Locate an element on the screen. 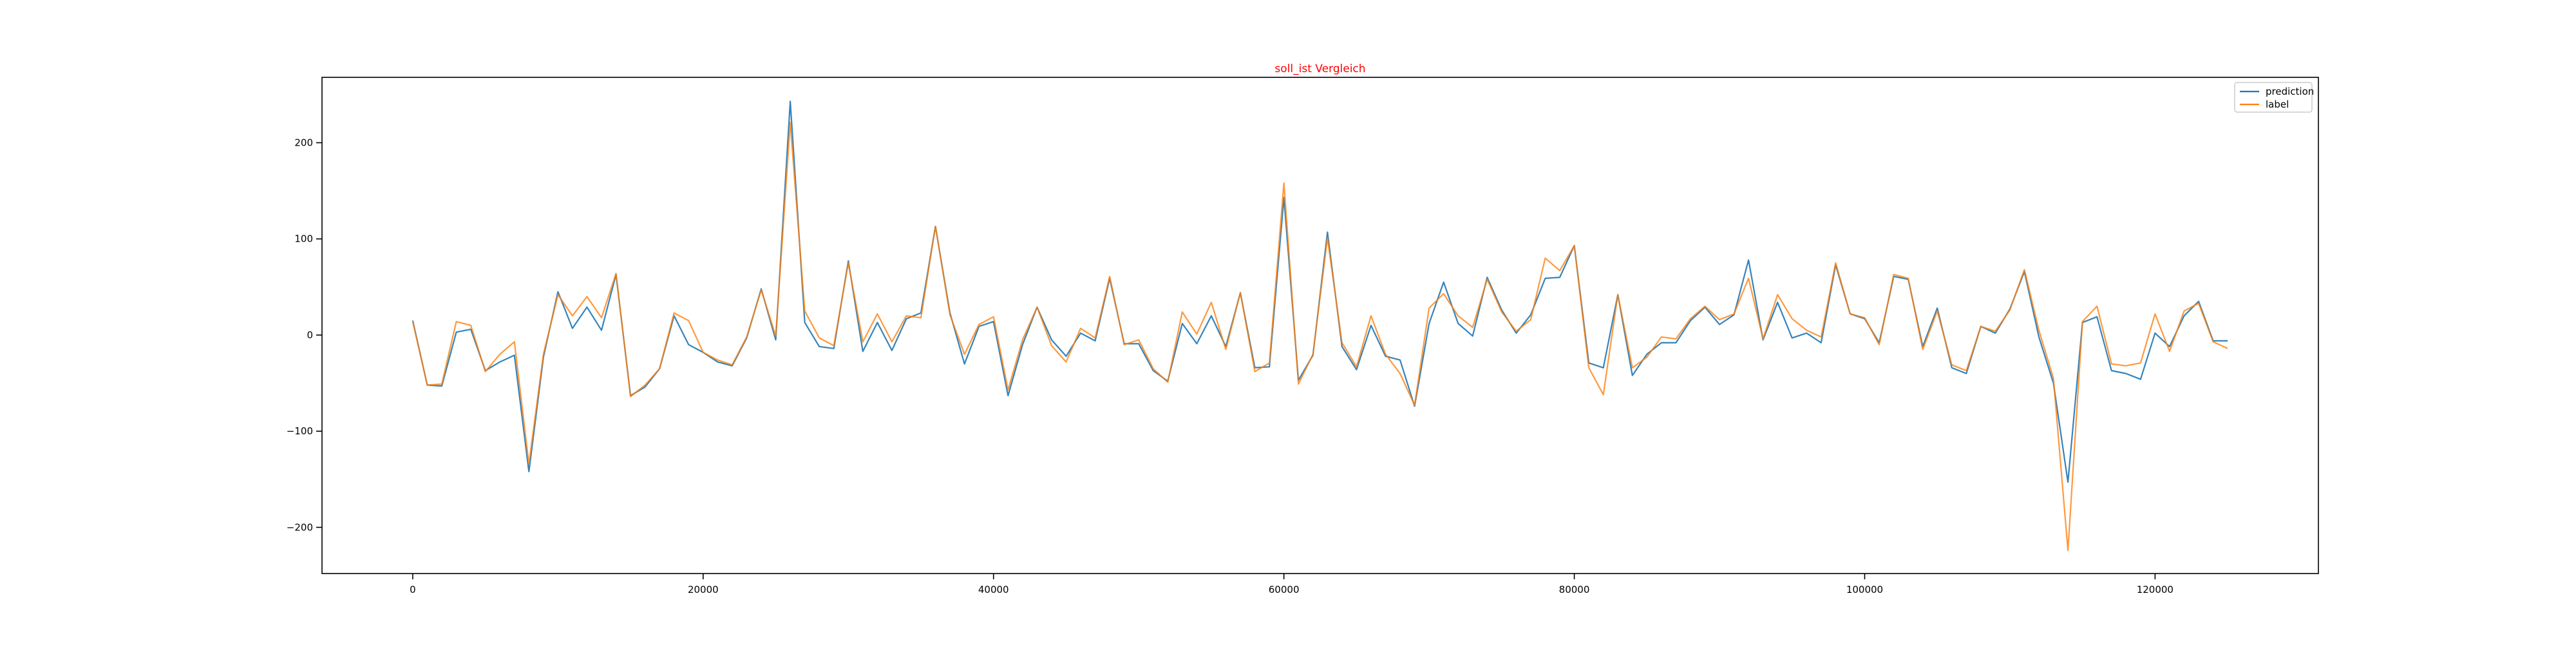  x-tick-label: 100000 is located at coordinates (1865, 589).